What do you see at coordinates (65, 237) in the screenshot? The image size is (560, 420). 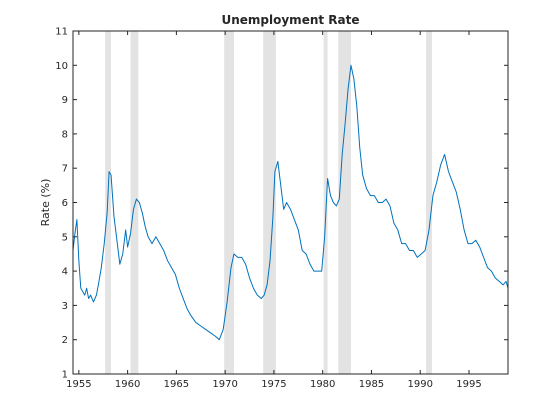 I see `y-tick-label-5: 5` at bounding box center [65, 237].